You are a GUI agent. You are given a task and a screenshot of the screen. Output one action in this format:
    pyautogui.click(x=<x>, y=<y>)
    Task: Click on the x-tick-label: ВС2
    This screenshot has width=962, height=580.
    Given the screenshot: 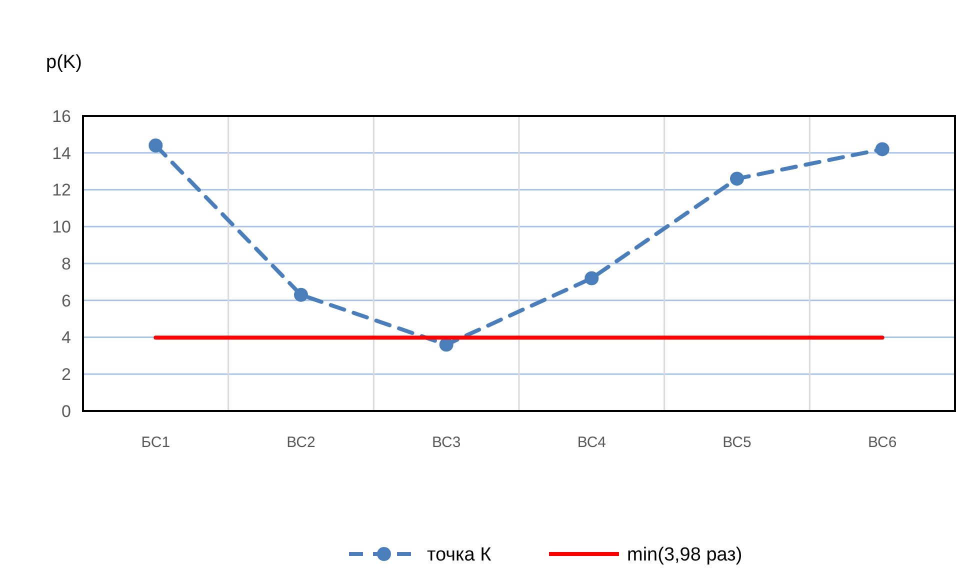 What is the action you would take?
    pyautogui.click(x=301, y=442)
    